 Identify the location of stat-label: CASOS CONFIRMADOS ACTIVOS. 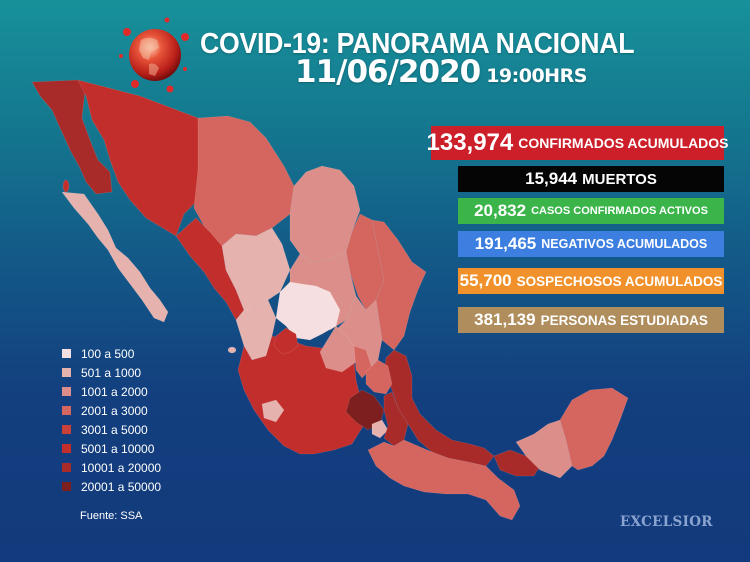
(619, 211).